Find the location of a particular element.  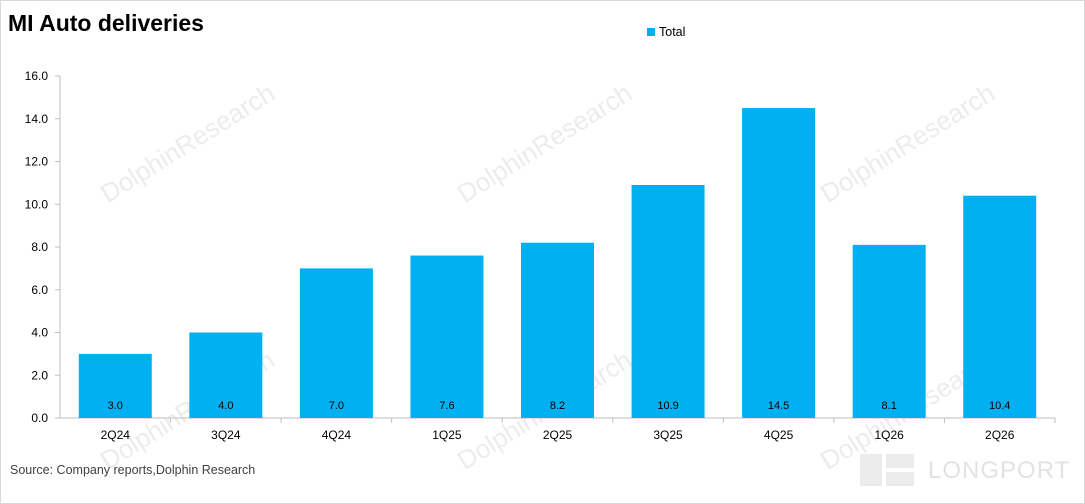

x-tick-label: 2Q25 is located at coordinates (558, 435).